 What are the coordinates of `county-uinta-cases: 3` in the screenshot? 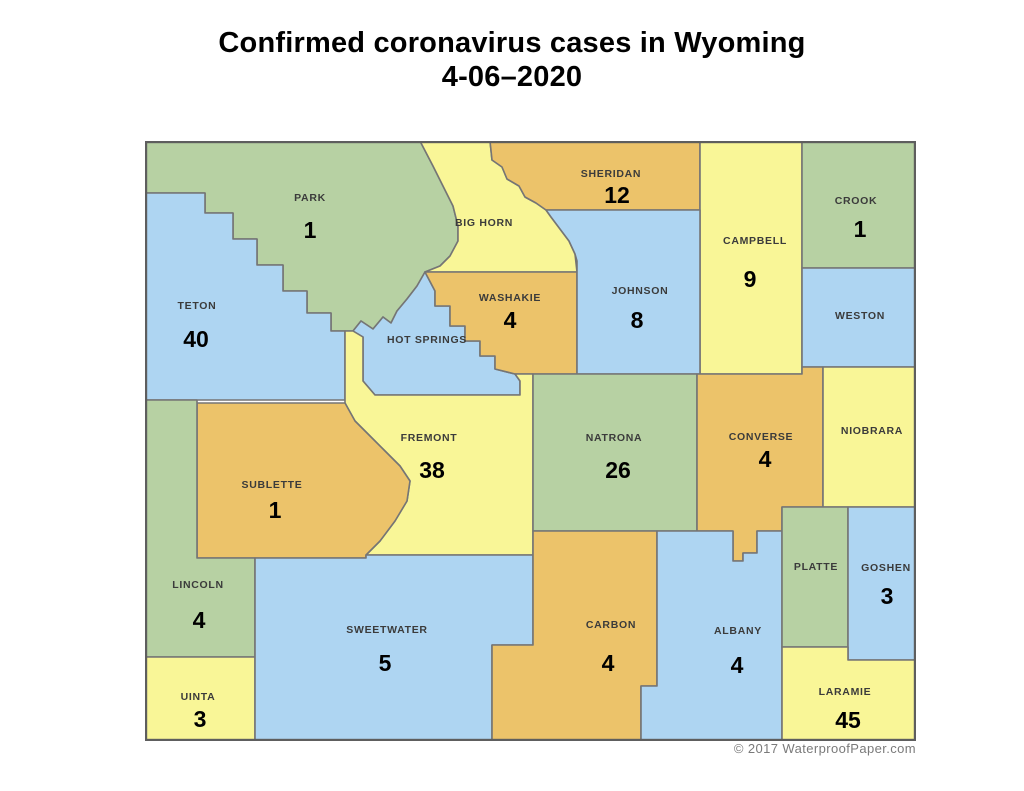 It's located at (200, 719).